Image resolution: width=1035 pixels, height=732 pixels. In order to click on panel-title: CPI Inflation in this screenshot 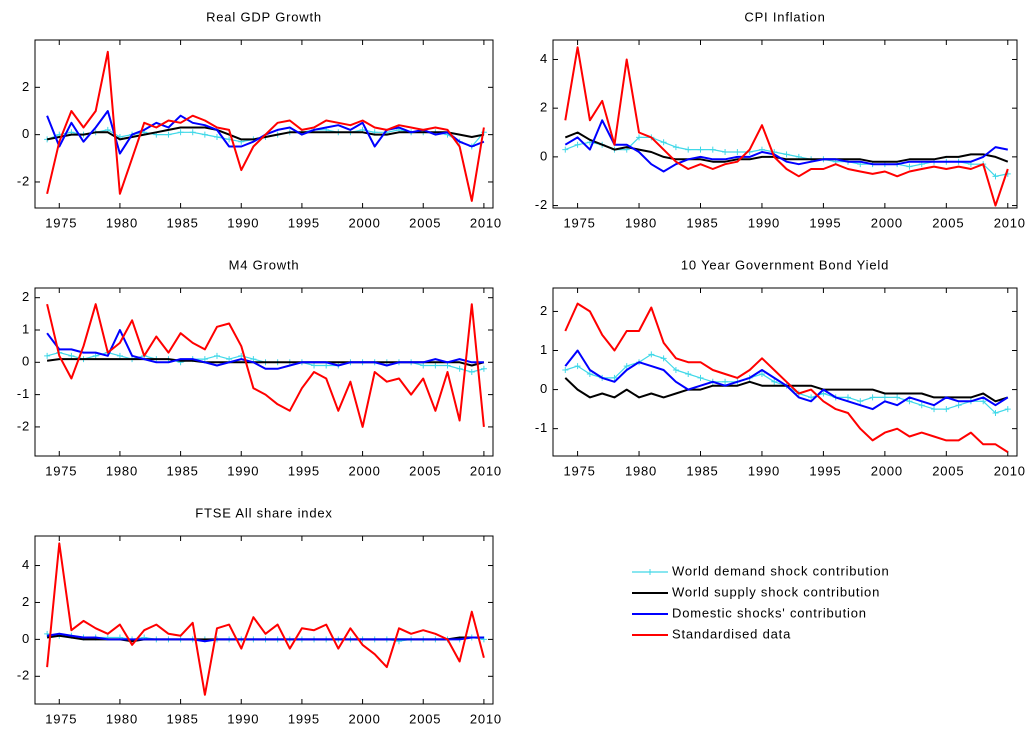, I will do `click(784, 16)`.